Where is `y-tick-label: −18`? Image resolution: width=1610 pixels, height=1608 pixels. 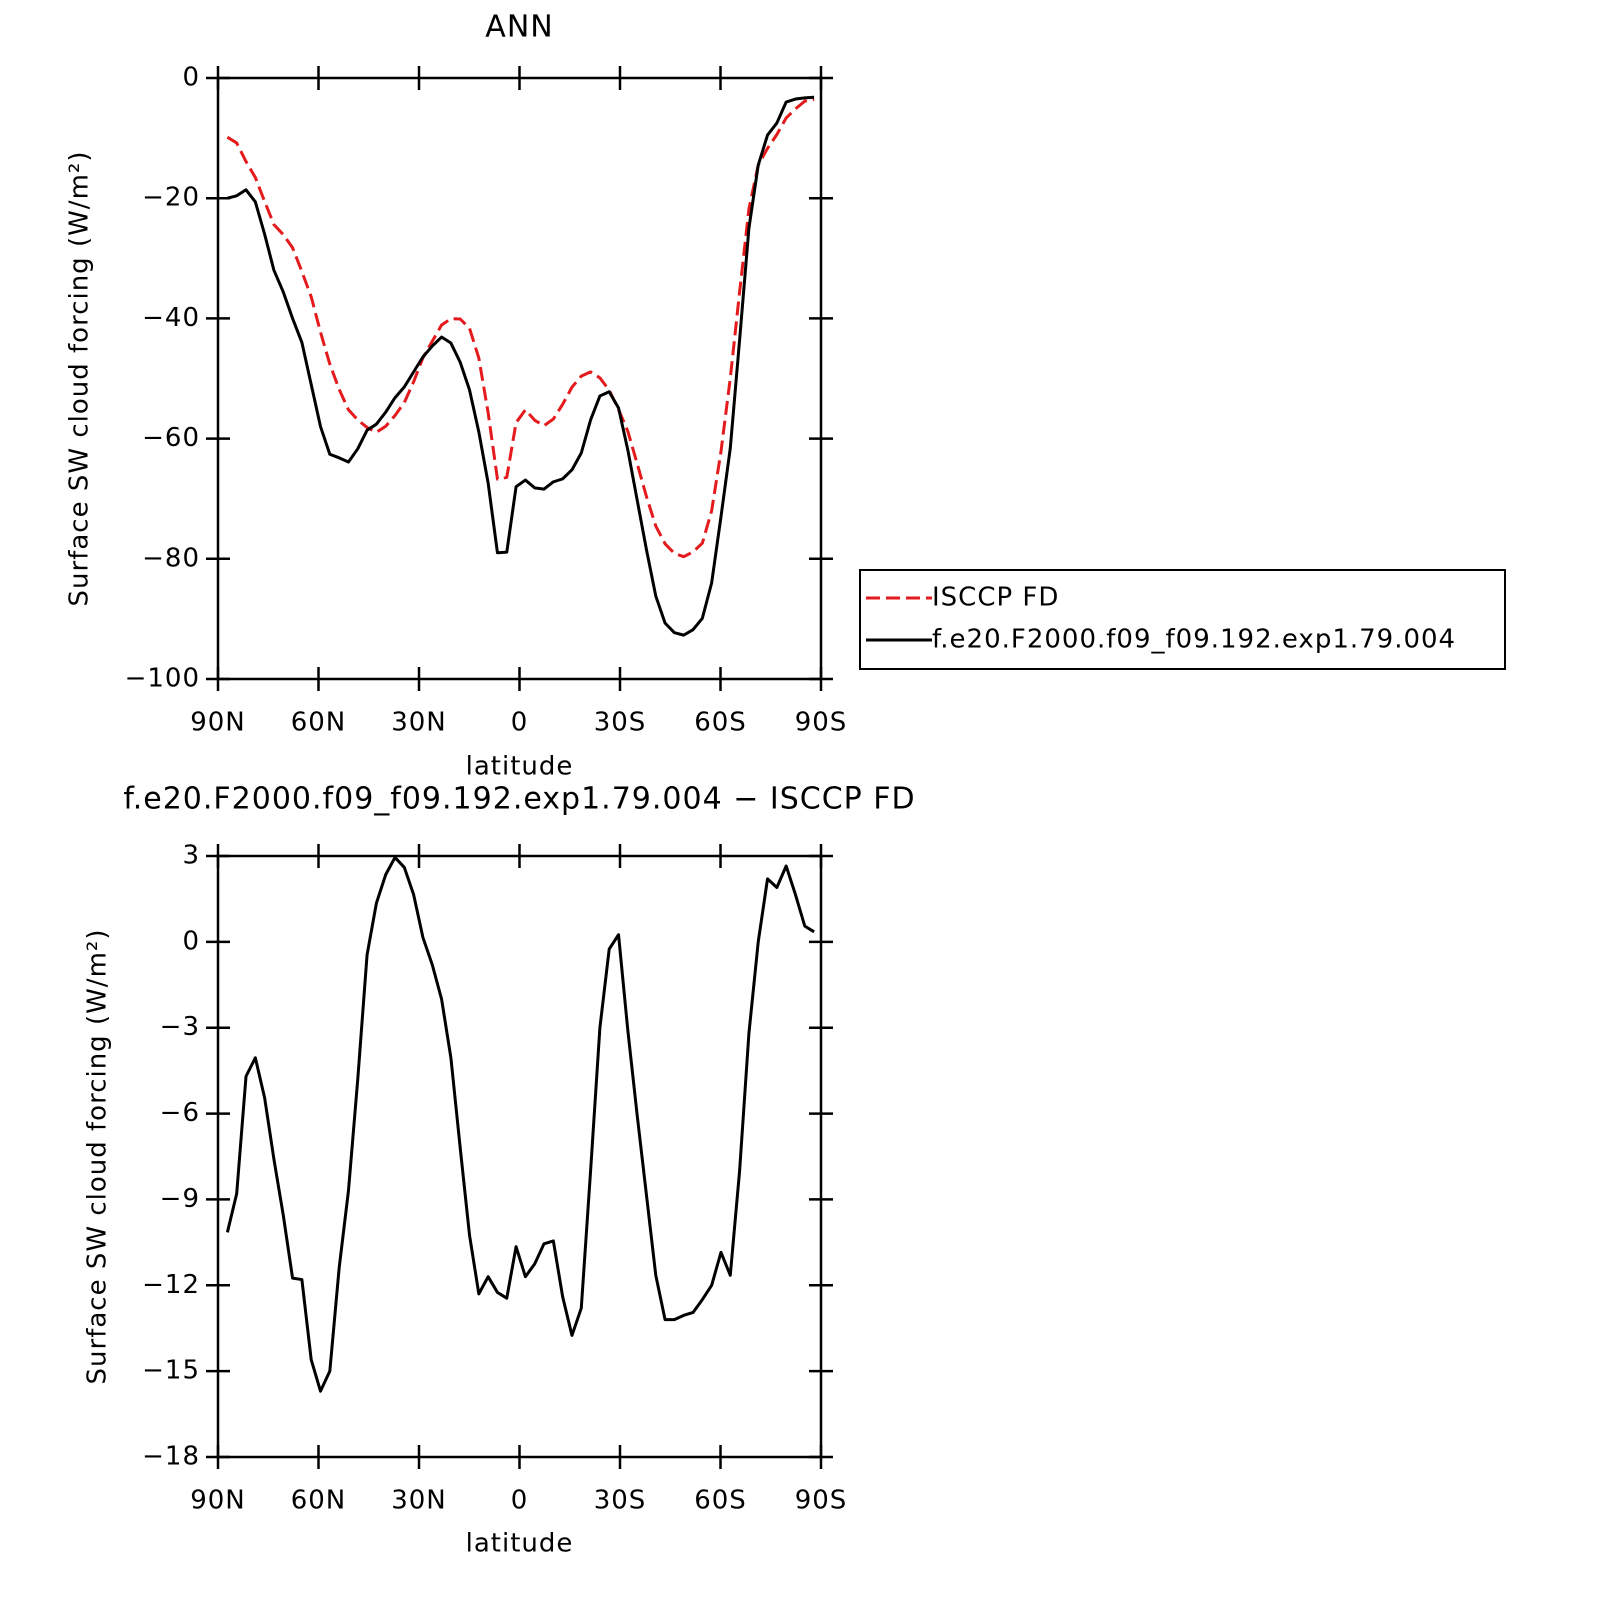 y-tick-label: −18 is located at coordinates (171, 1457).